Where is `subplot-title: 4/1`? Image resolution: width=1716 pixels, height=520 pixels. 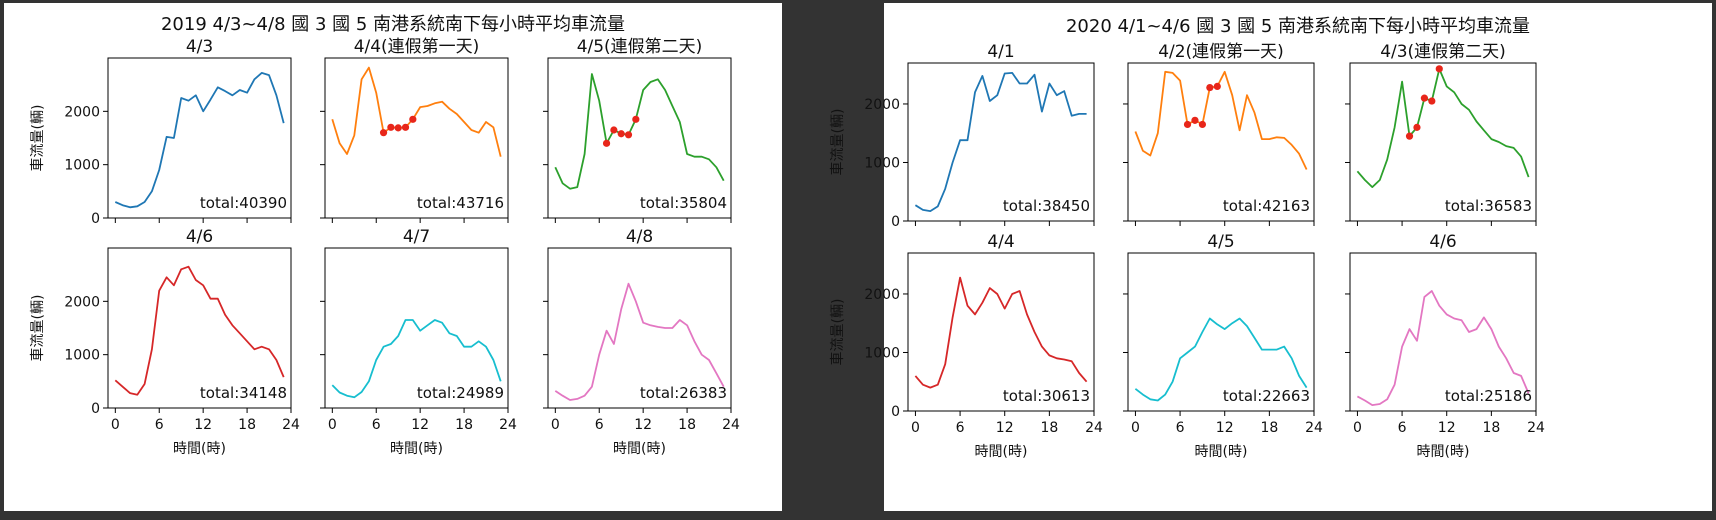
subplot-title: 4/1 is located at coordinates (1000, 52).